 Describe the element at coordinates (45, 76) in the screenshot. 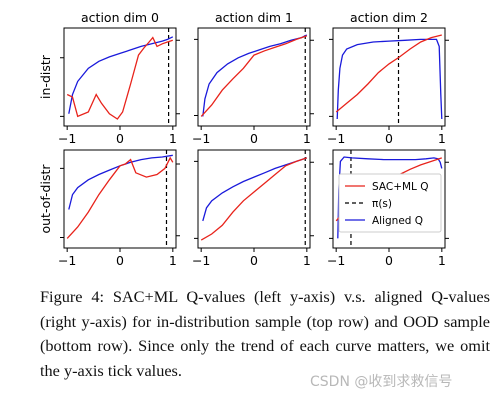

I see `row-label-r0c0: in-distr` at that location.